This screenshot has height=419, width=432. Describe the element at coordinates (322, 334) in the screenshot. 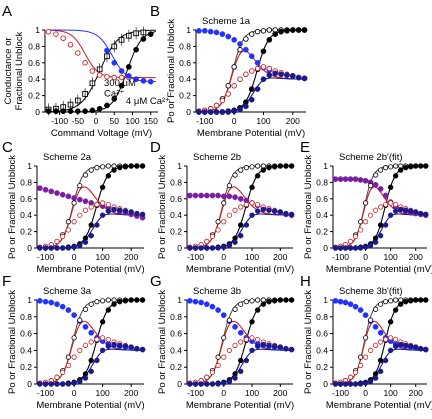

I see `y-tick-label: 0.6` at that location.